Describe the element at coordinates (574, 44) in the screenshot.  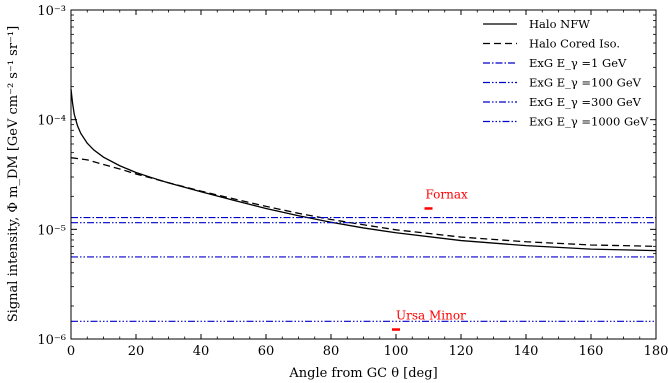
I see `legend-label: Halo Cored Iso.` at that location.